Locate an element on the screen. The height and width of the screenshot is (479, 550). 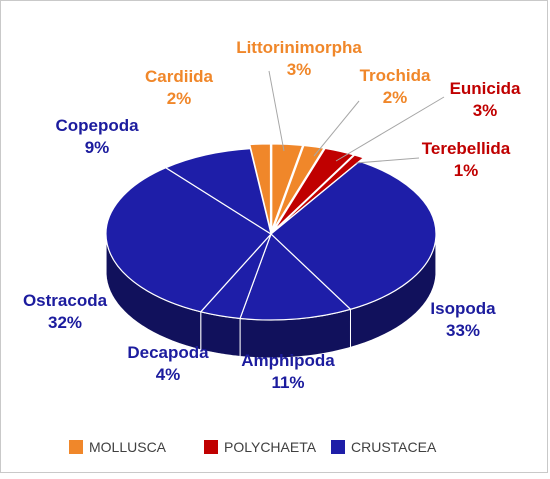
slice-percent-isopoda: 33% is located at coordinates (463, 330).